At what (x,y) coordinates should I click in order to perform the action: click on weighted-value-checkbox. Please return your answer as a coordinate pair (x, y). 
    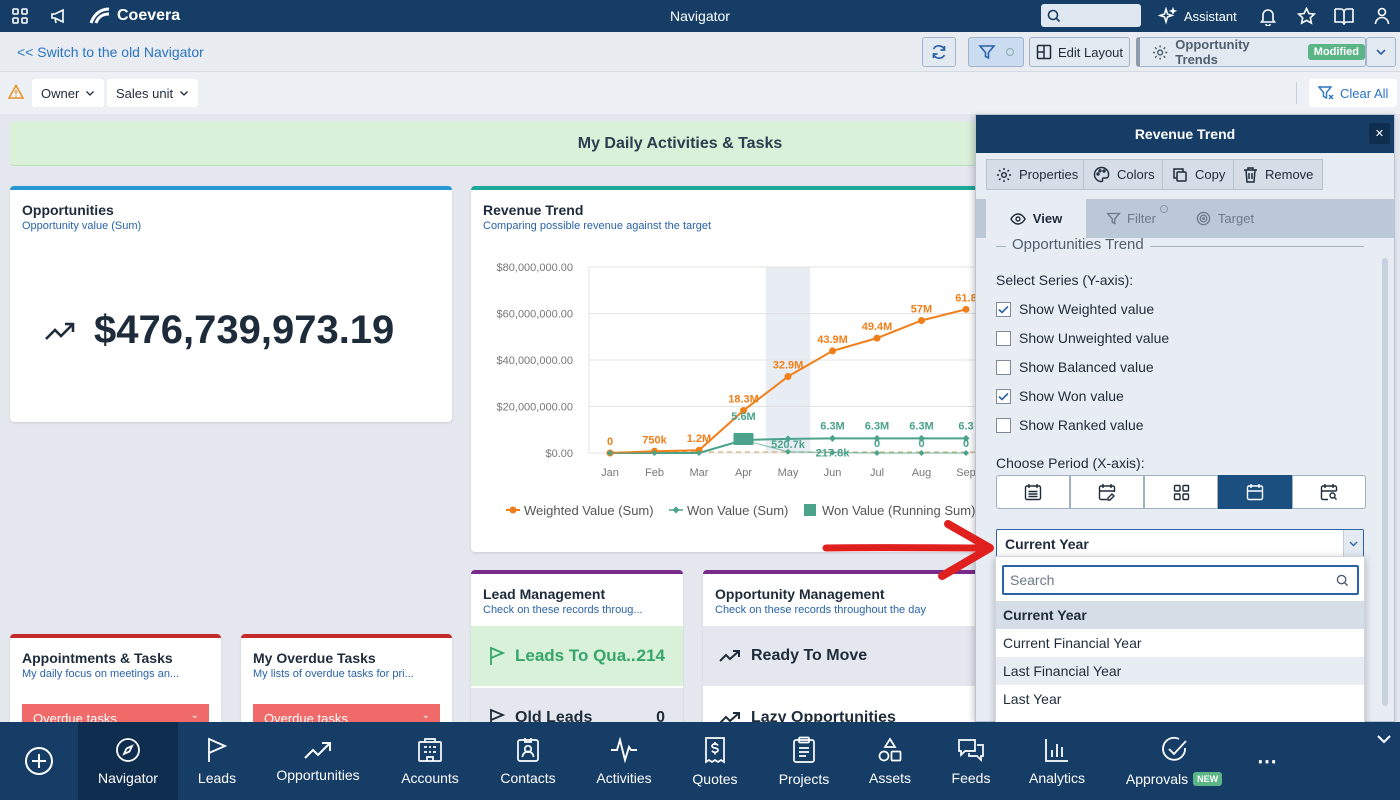
    Looking at the image, I should click on (1003, 309).